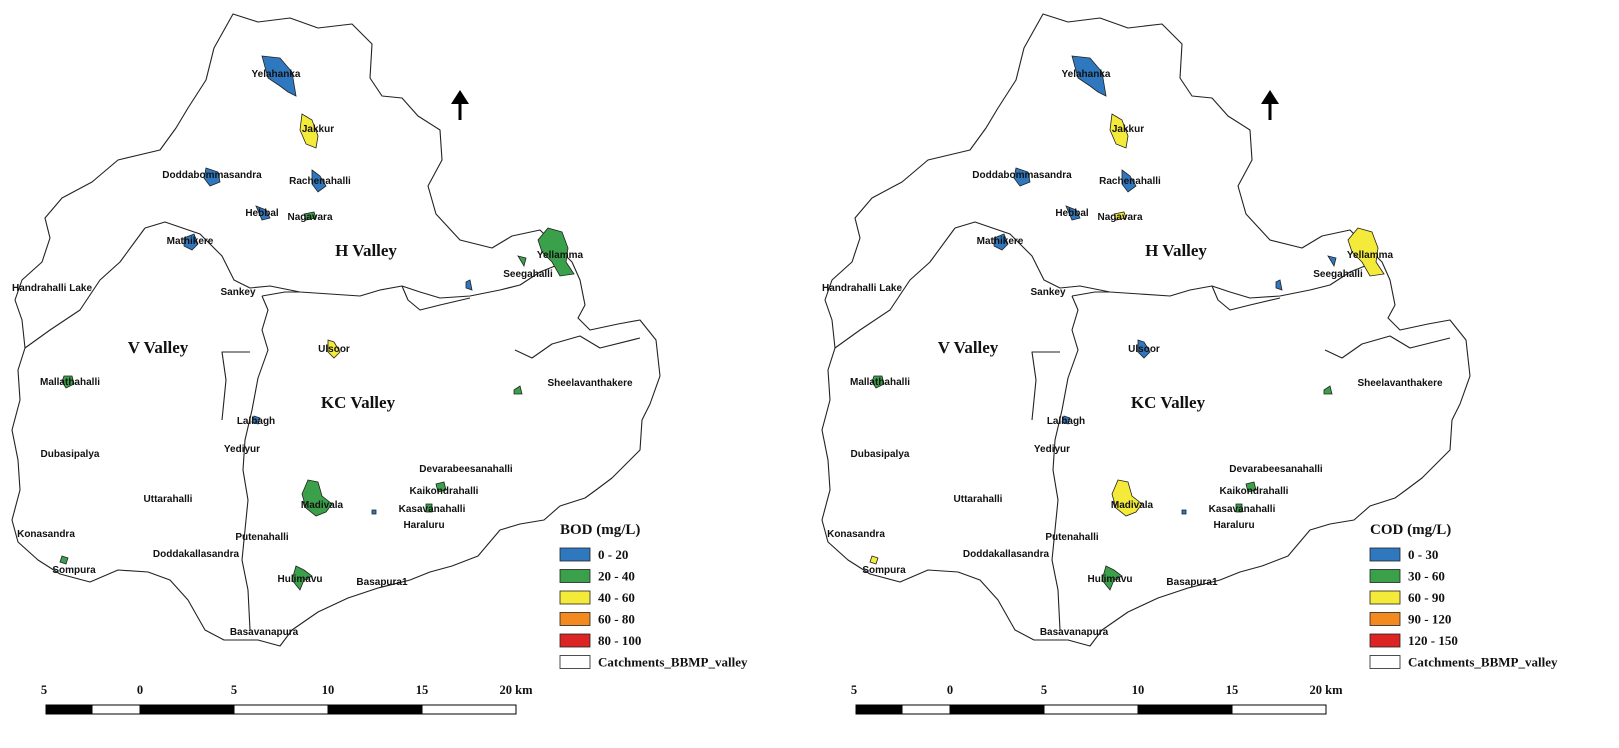 The image size is (1619, 748). I want to click on lake-mallathahalli, so click(878, 382).